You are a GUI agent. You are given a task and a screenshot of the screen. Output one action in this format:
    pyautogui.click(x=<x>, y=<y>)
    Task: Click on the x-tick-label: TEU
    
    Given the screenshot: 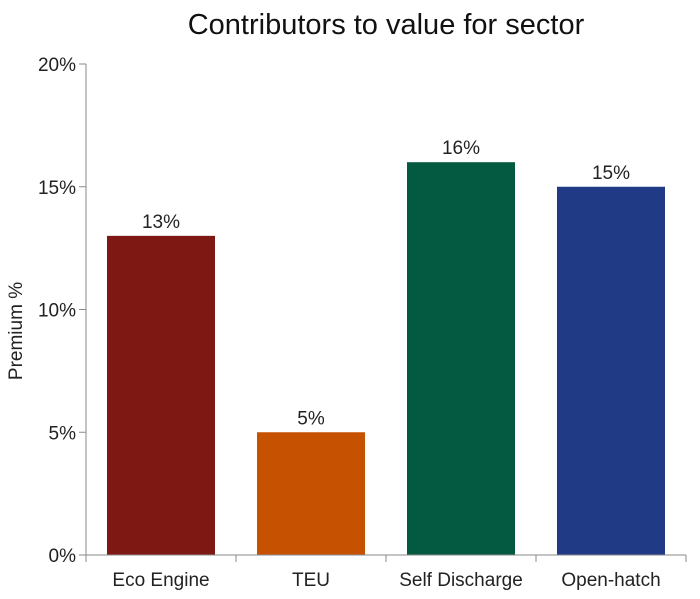 What is the action you would take?
    pyautogui.click(x=311, y=580)
    